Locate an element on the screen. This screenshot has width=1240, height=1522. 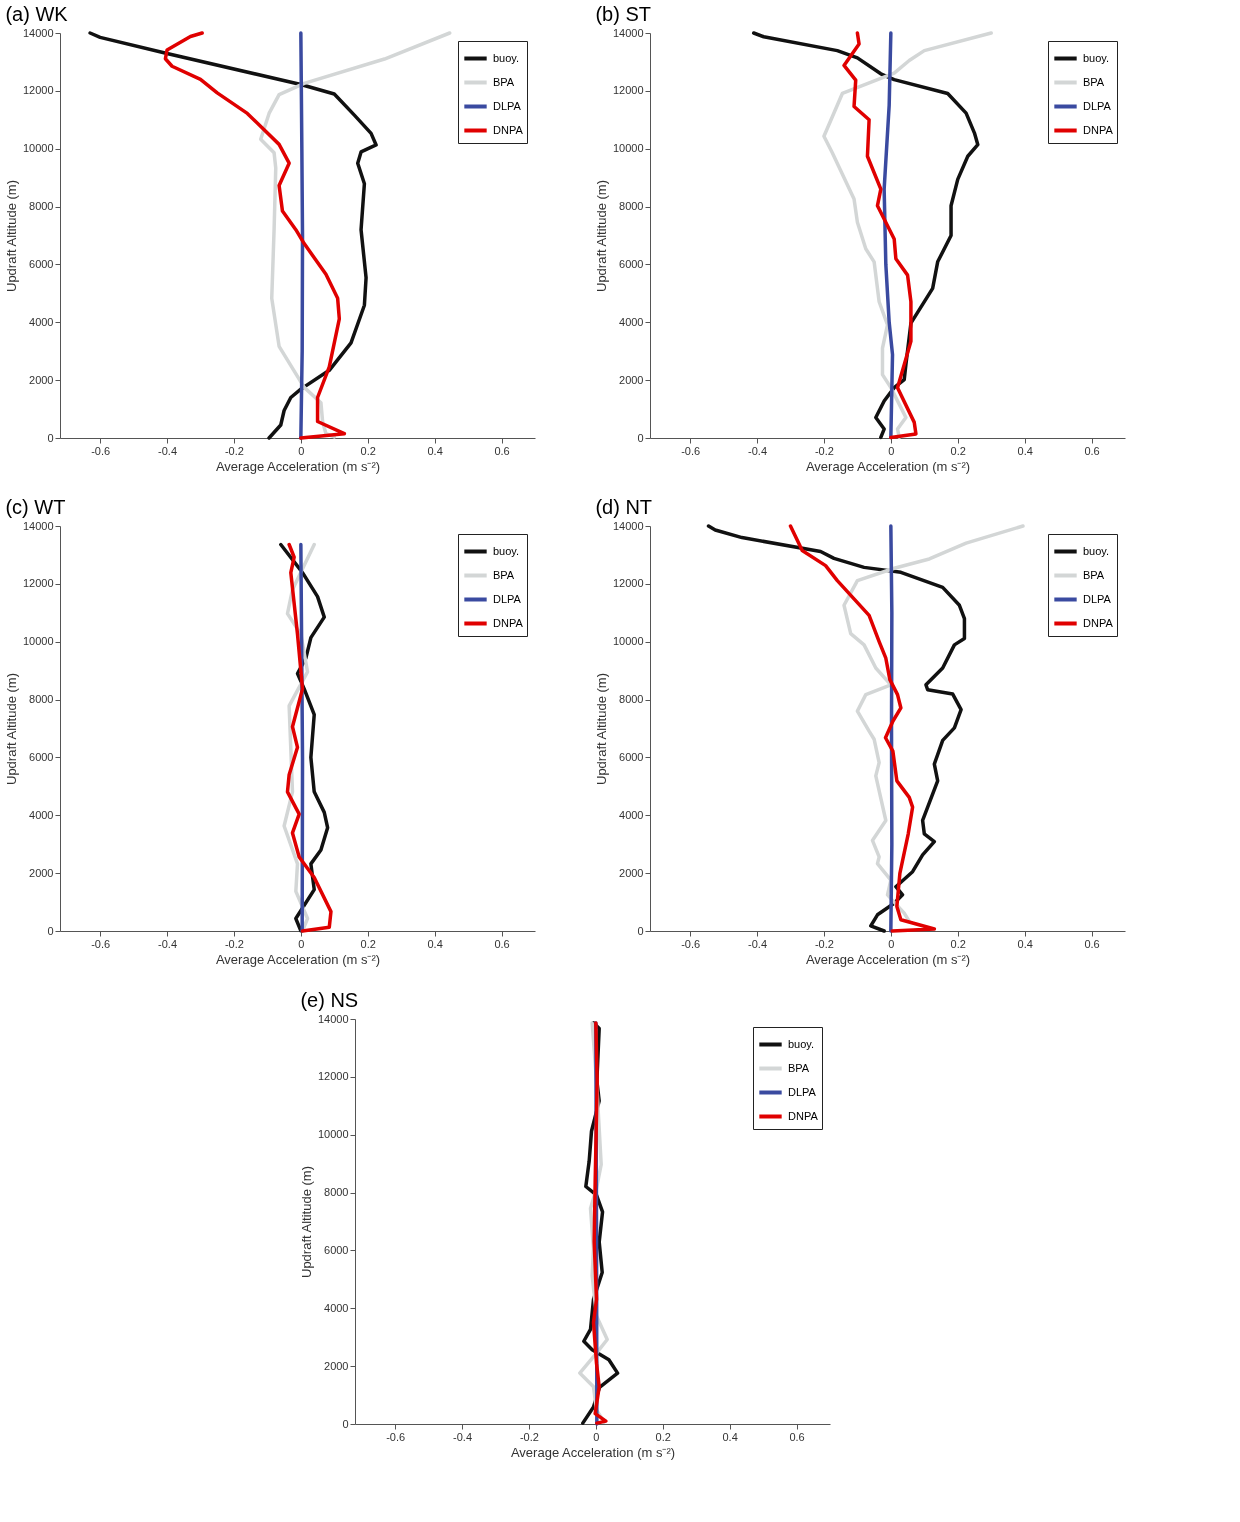
chart-title: (b) ST is located at coordinates (623, 14).